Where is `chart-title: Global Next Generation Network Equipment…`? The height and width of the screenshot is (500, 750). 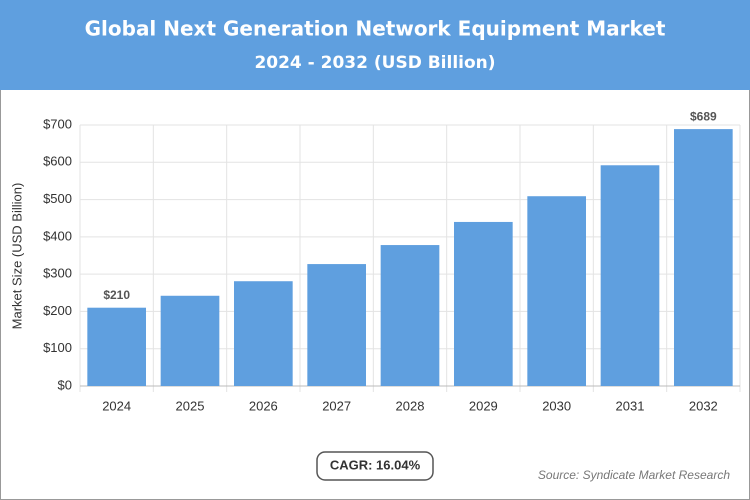
chart-title: Global Next Generation Network Equipment… is located at coordinates (375, 29).